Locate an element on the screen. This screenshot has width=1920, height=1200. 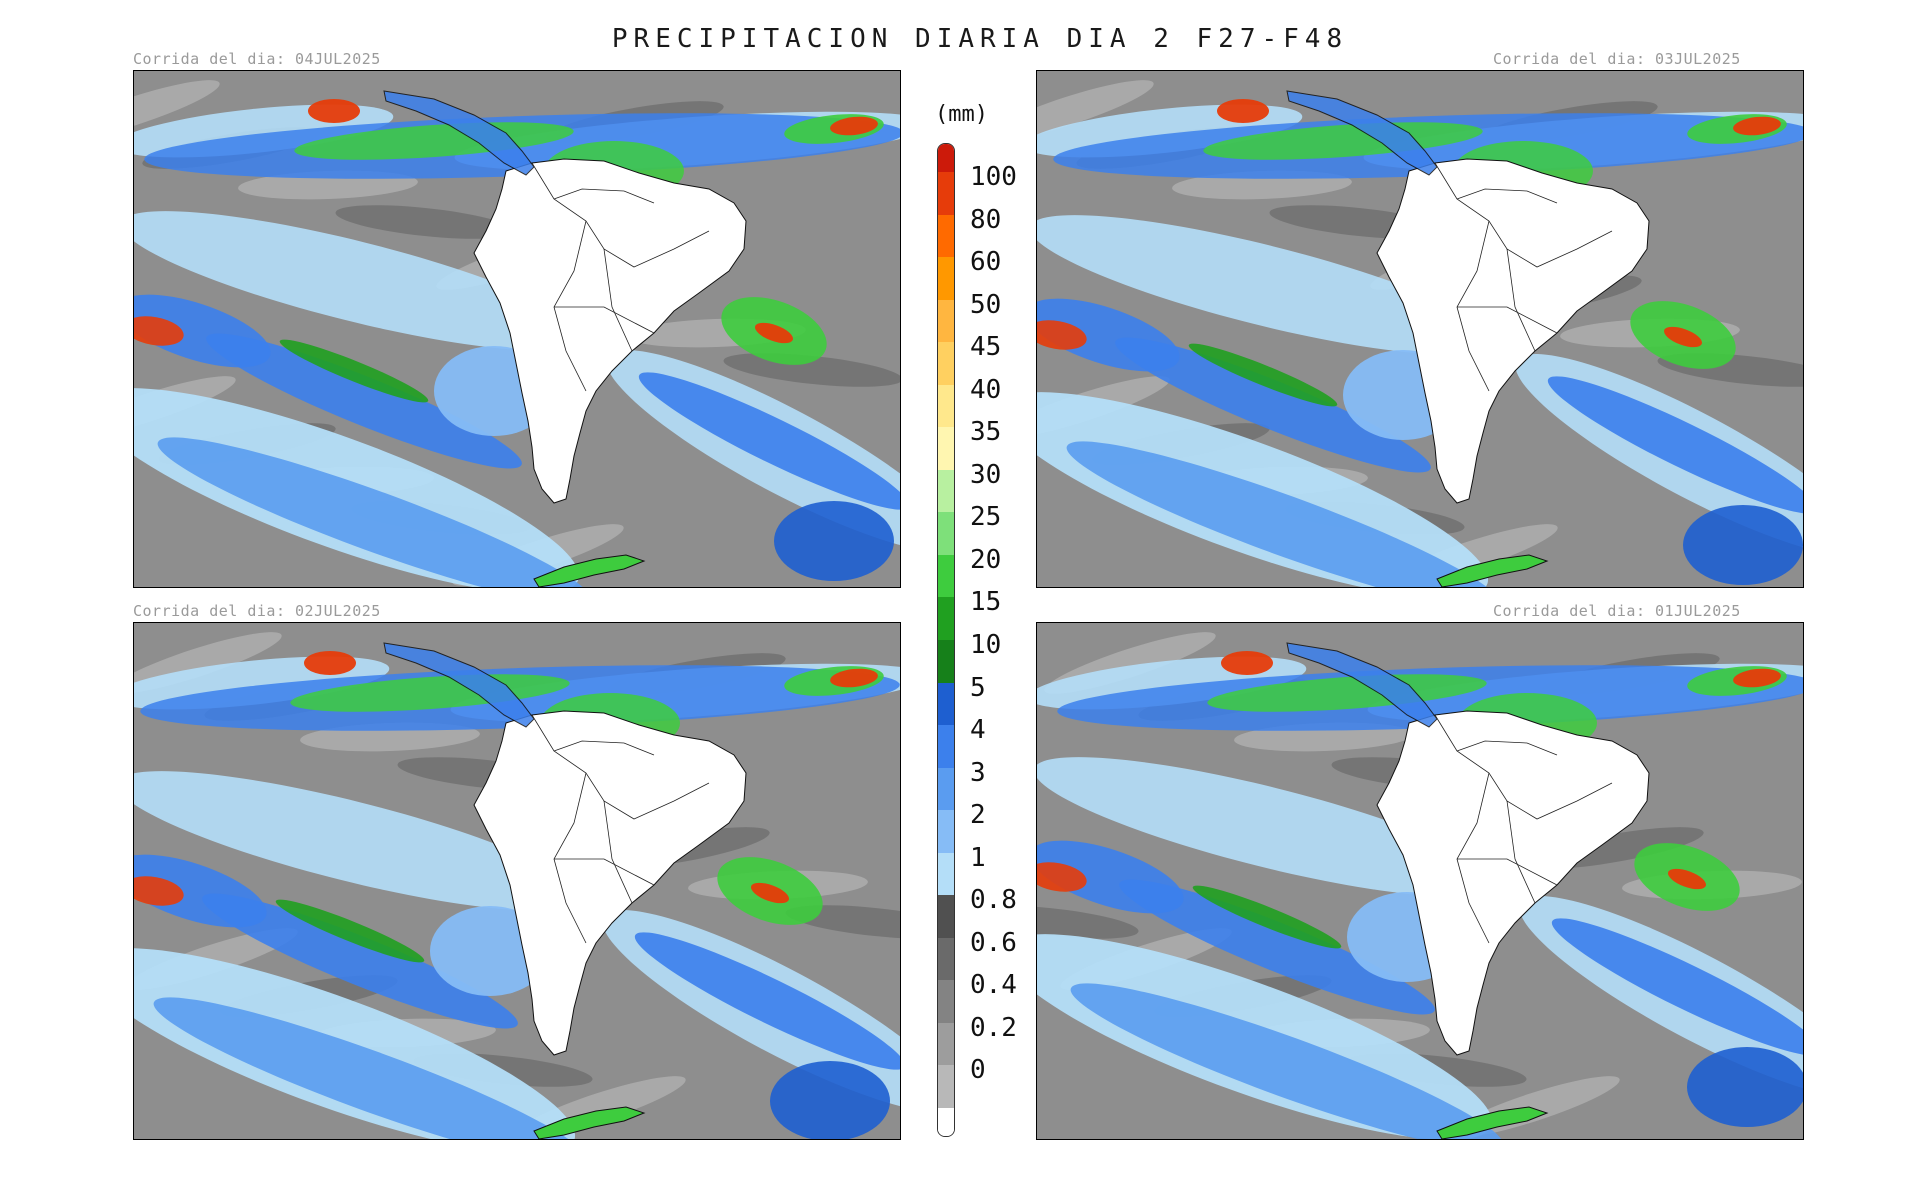
run-label-02jul: Corrida del dia: 02JUL2025 is located at coordinates (257, 611).